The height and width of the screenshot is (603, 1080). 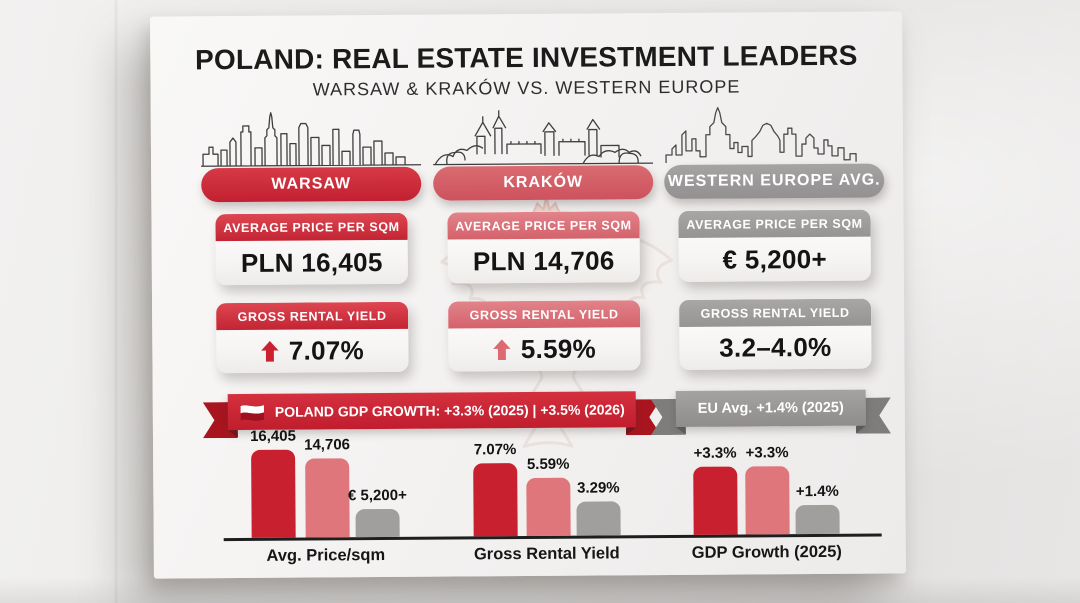 What do you see at coordinates (495, 450) in the screenshot?
I see `bar-value-label: 7.07%` at bounding box center [495, 450].